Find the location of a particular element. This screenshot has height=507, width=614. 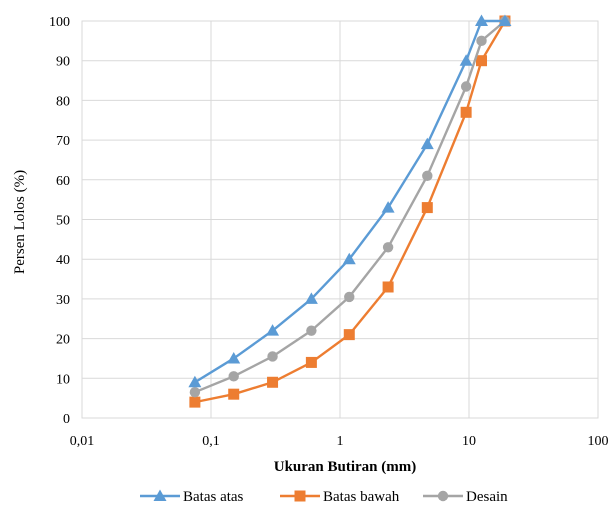

y-tick-label: 50 is located at coordinates (63, 221).